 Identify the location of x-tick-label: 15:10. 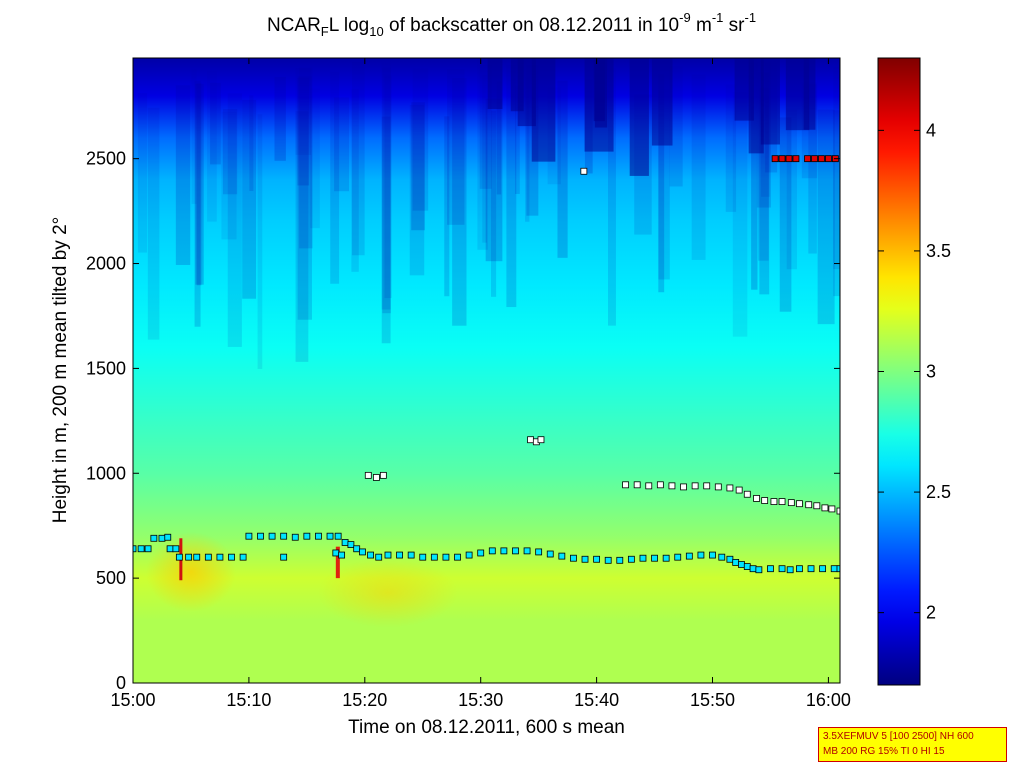
(248, 700).